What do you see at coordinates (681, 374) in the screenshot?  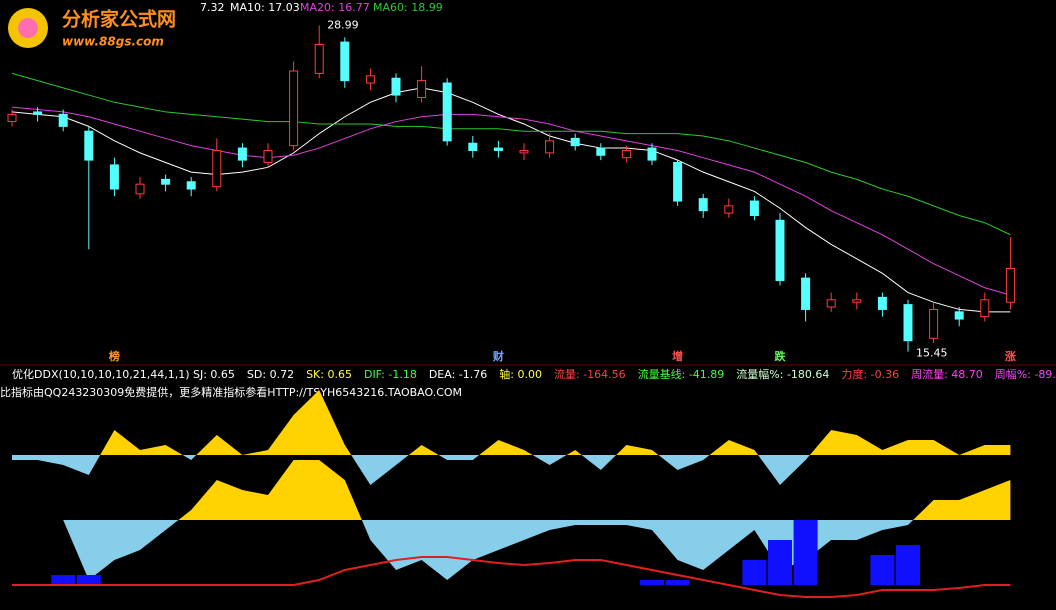 I see `indicator-readout: 流量基线: -41.89` at bounding box center [681, 374].